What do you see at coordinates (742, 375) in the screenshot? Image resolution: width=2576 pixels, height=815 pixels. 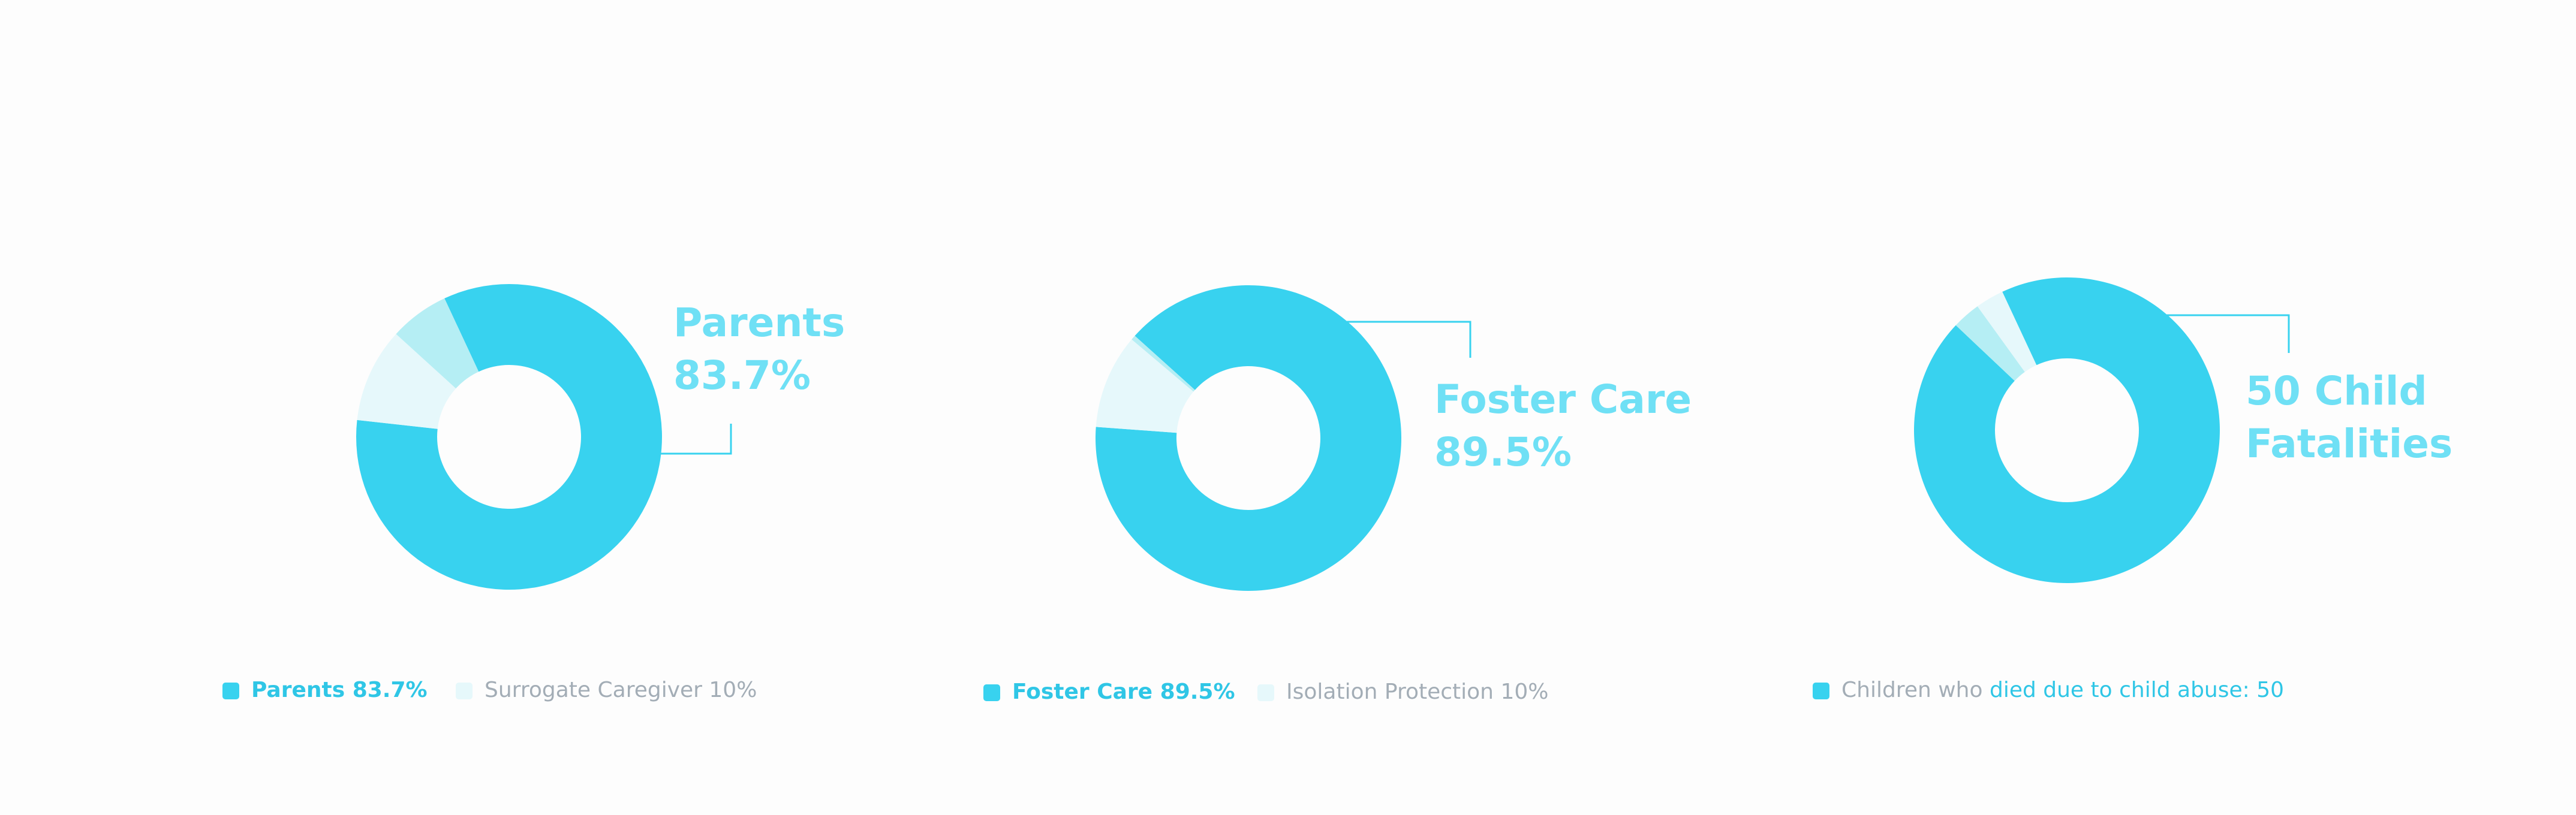 I see `callout-value: 83.7%` at bounding box center [742, 375].